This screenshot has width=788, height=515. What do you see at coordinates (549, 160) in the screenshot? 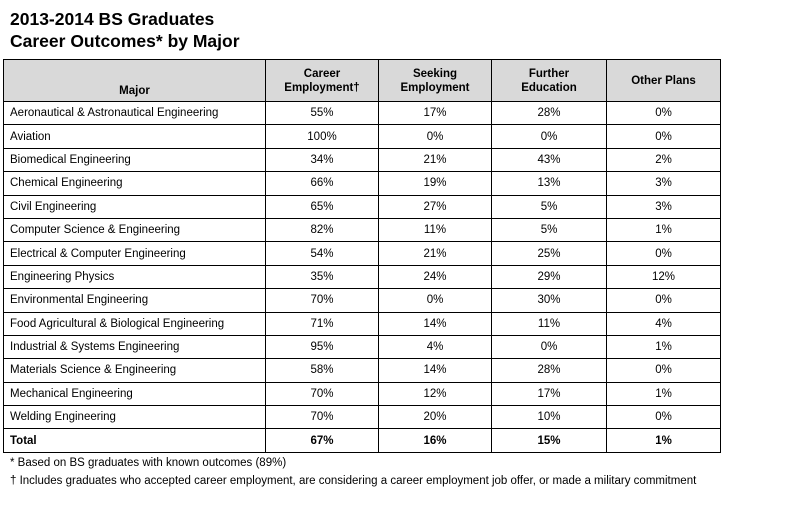
I see `cell-further-education: 43%` at bounding box center [549, 160].